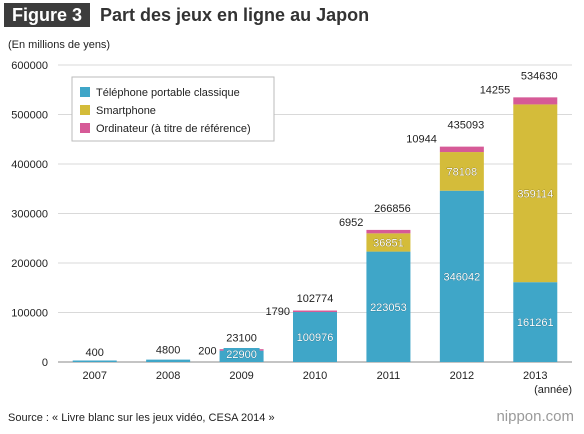 This screenshot has width=584, height=434. I want to click on y-tick-label: 0, so click(45, 363).